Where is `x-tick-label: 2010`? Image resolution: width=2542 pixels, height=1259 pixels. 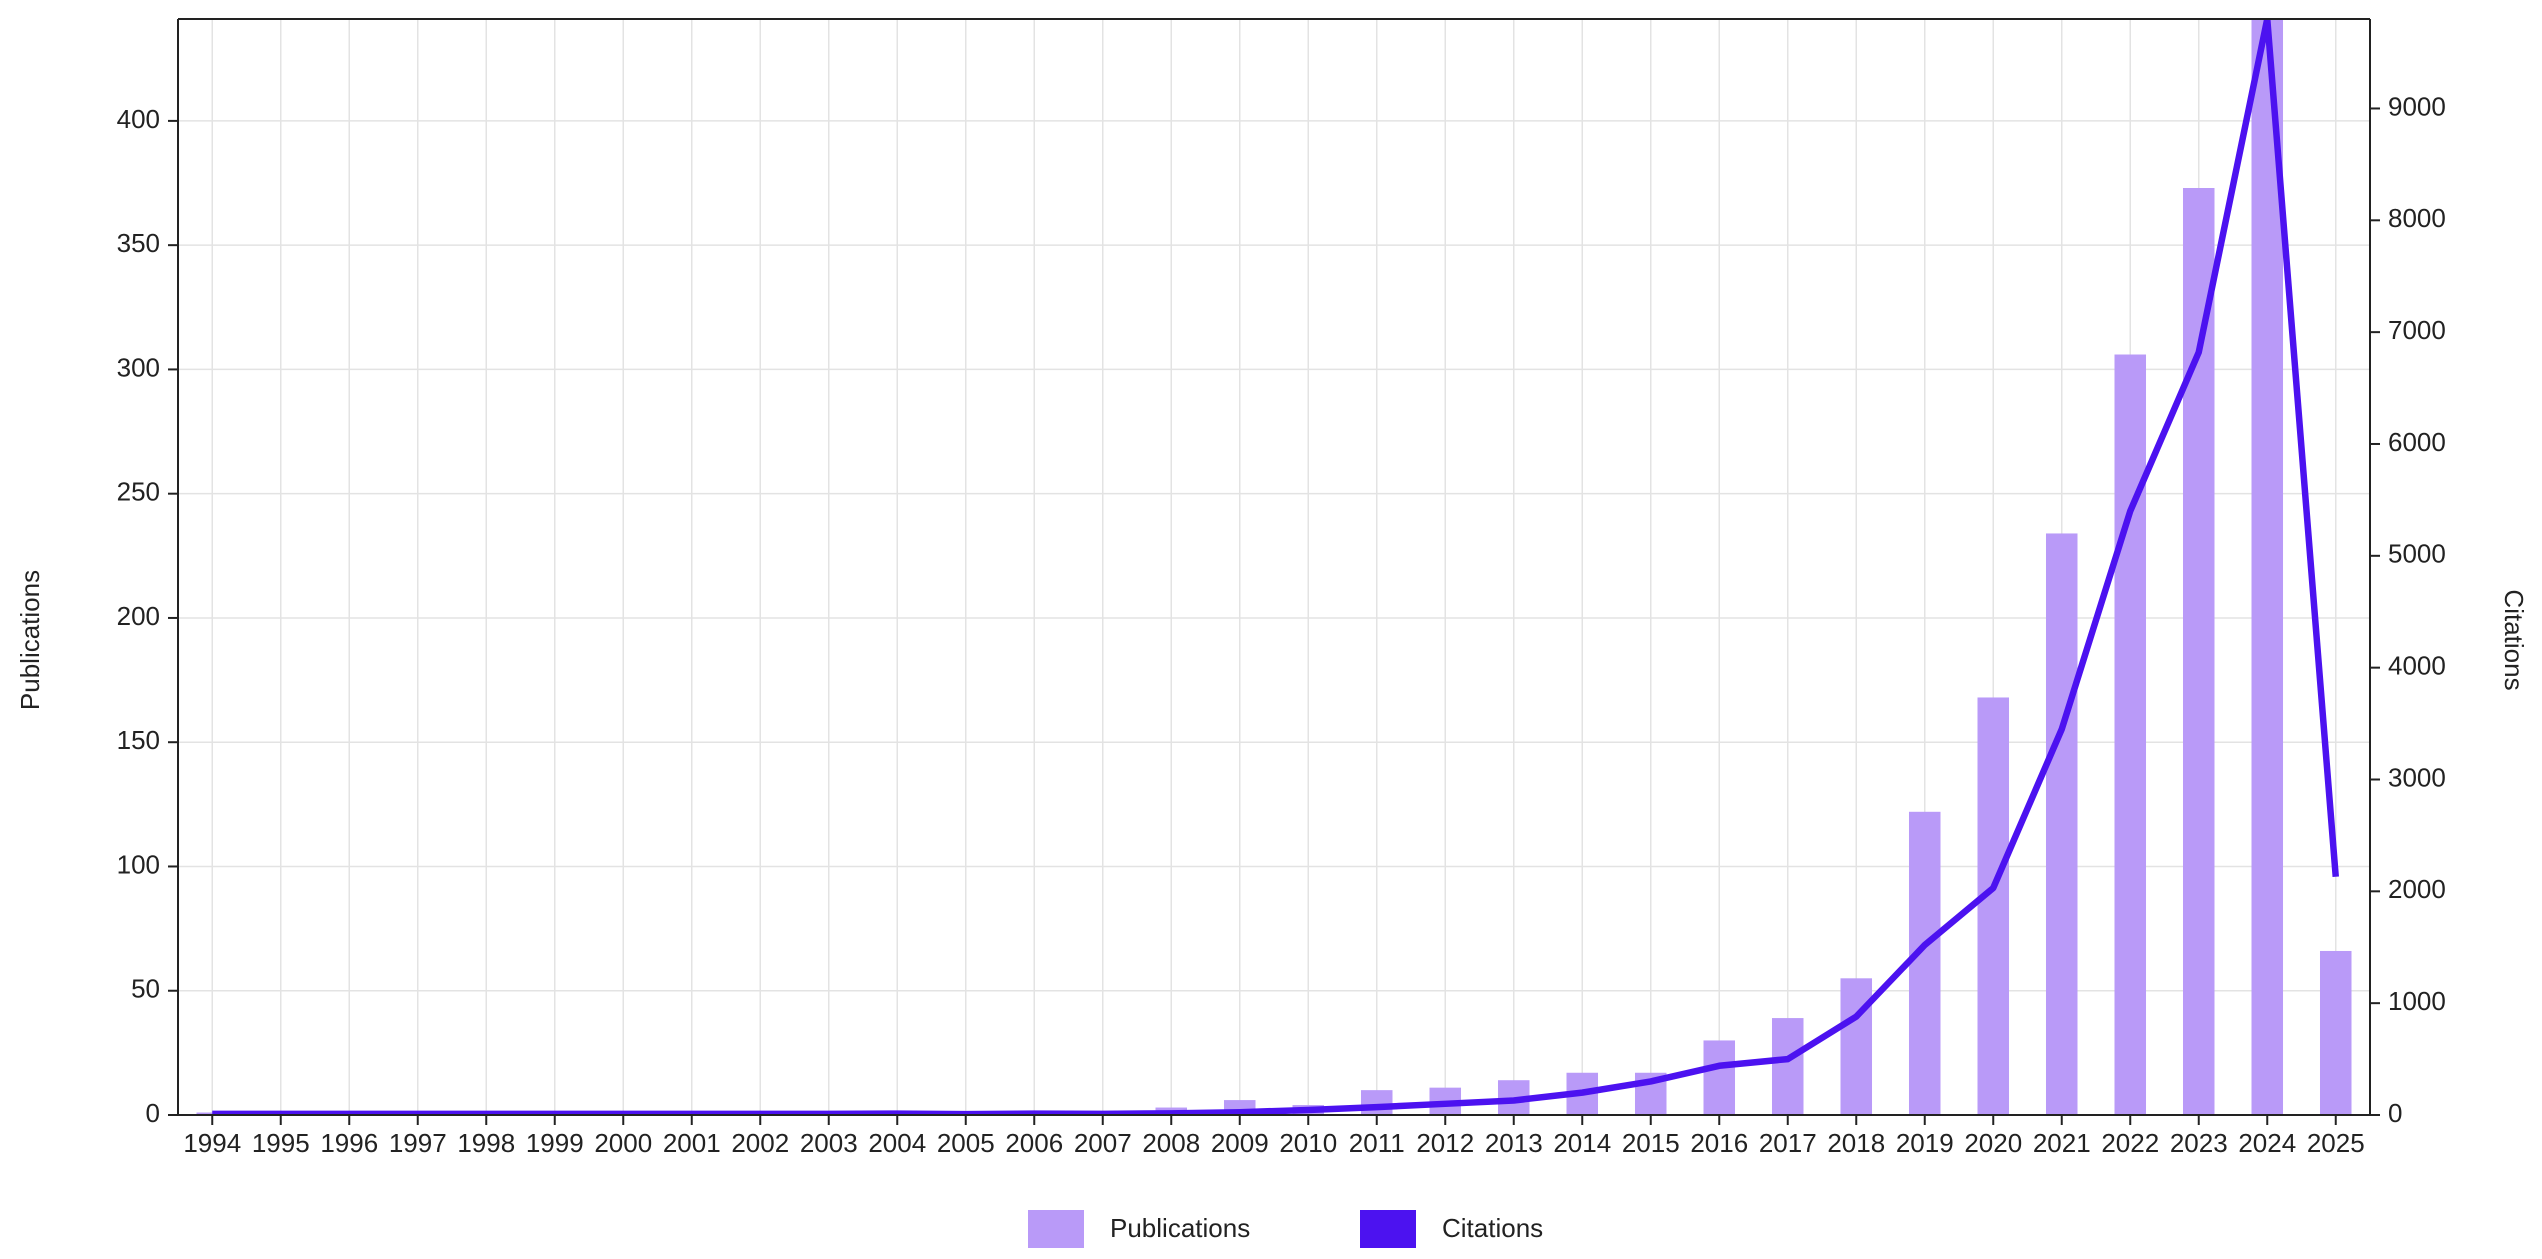 x-tick-label: 2010 is located at coordinates (1308, 1143).